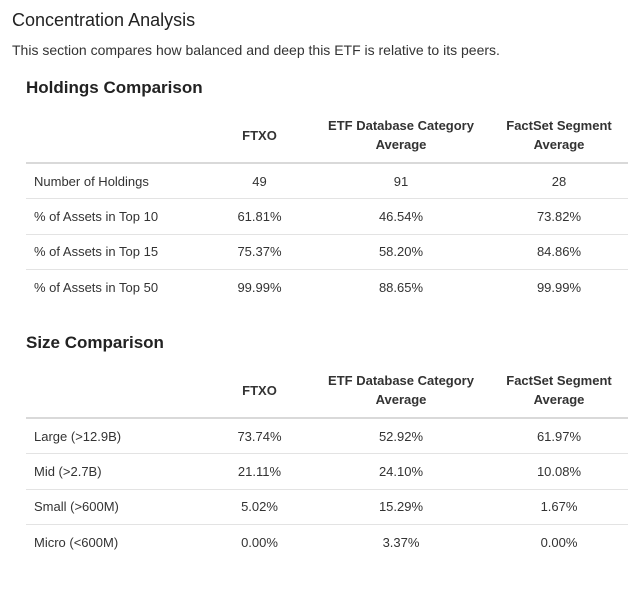 The image size is (640, 596). What do you see at coordinates (116, 507) in the screenshot?
I see `row-label: Small (>600M)` at bounding box center [116, 507].